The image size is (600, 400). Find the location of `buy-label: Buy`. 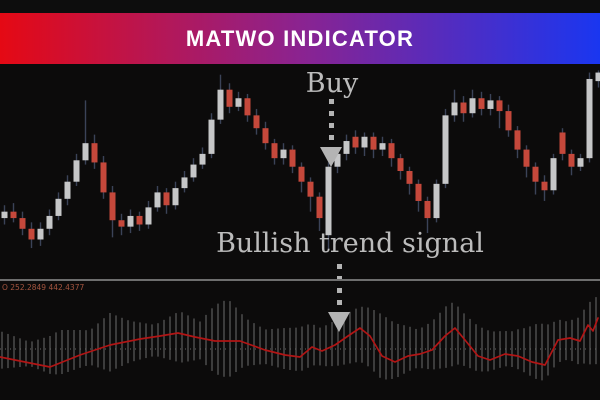

buy-label: Buy is located at coordinates (332, 83).